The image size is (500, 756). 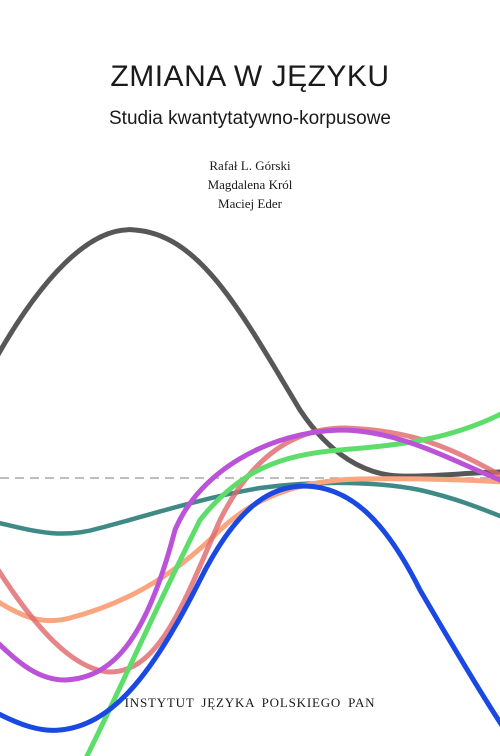 I want to click on author-name: Rafał L. Górski, so click(x=250, y=165).